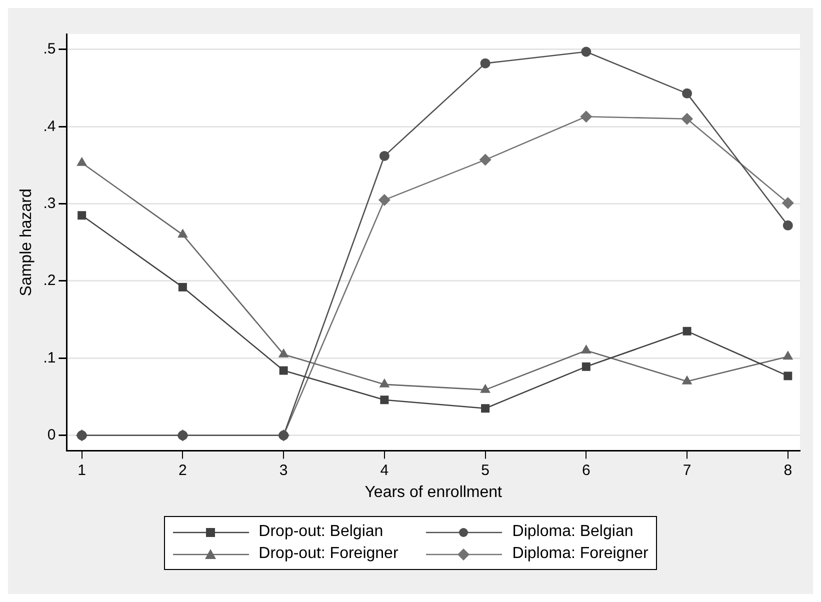  I want to click on legend-label: Drop-out: Foreigner, so click(328, 554).